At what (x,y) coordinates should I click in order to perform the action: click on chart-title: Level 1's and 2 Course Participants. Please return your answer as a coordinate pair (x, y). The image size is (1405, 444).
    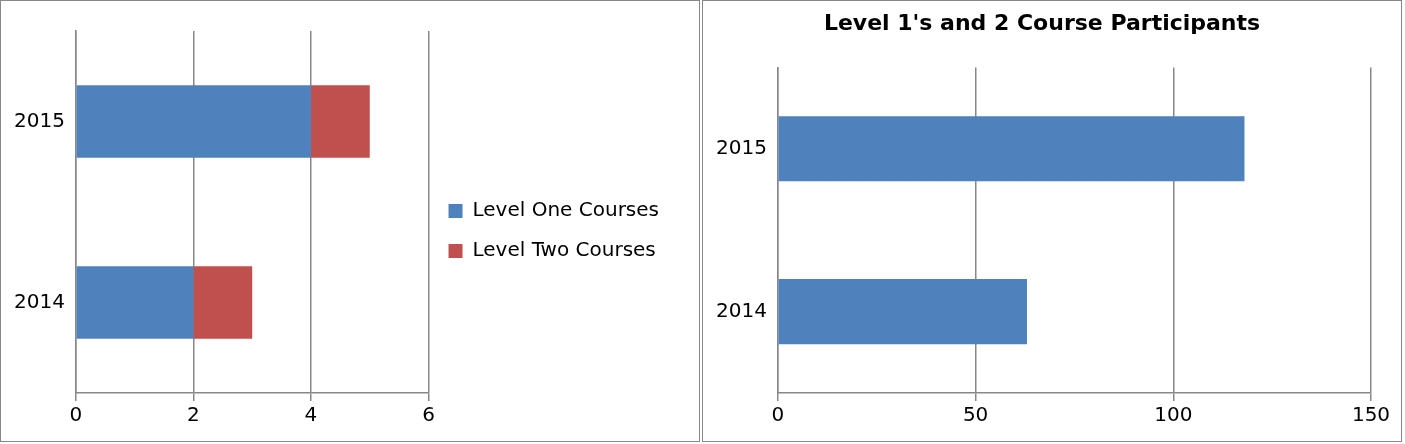
    Looking at the image, I should click on (1042, 22).